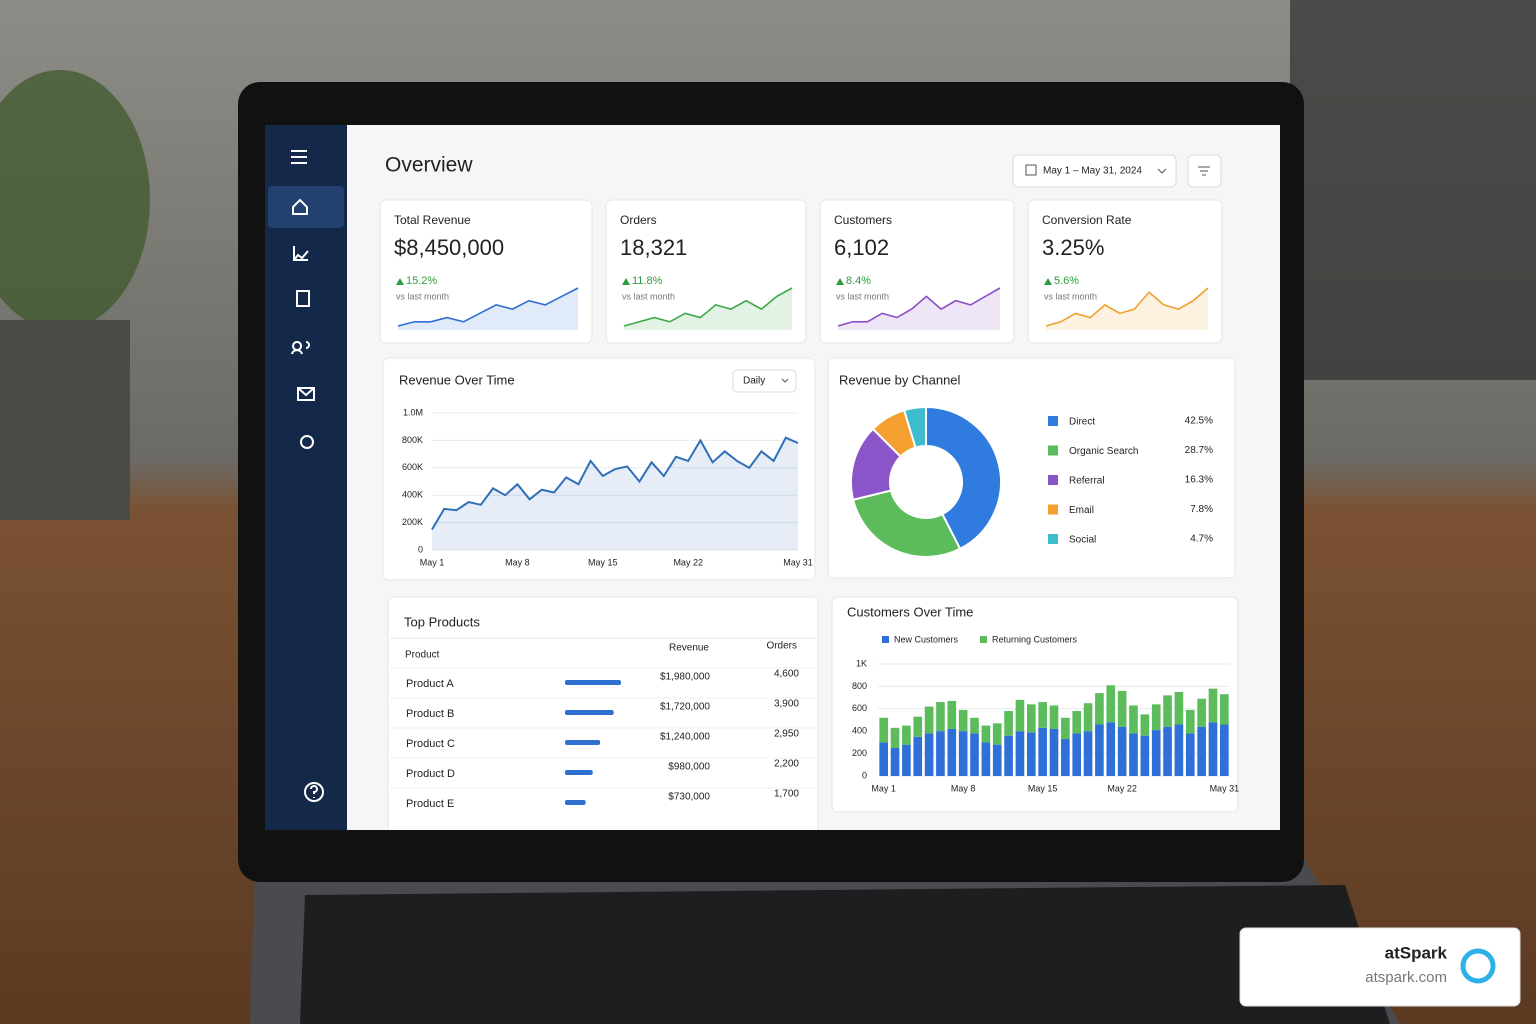 The image size is (1536, 1024). What do you see at coordinates (859, 708) in the screenshot?
I see `y-tick-label: 600` at bounding box center [859, 708].